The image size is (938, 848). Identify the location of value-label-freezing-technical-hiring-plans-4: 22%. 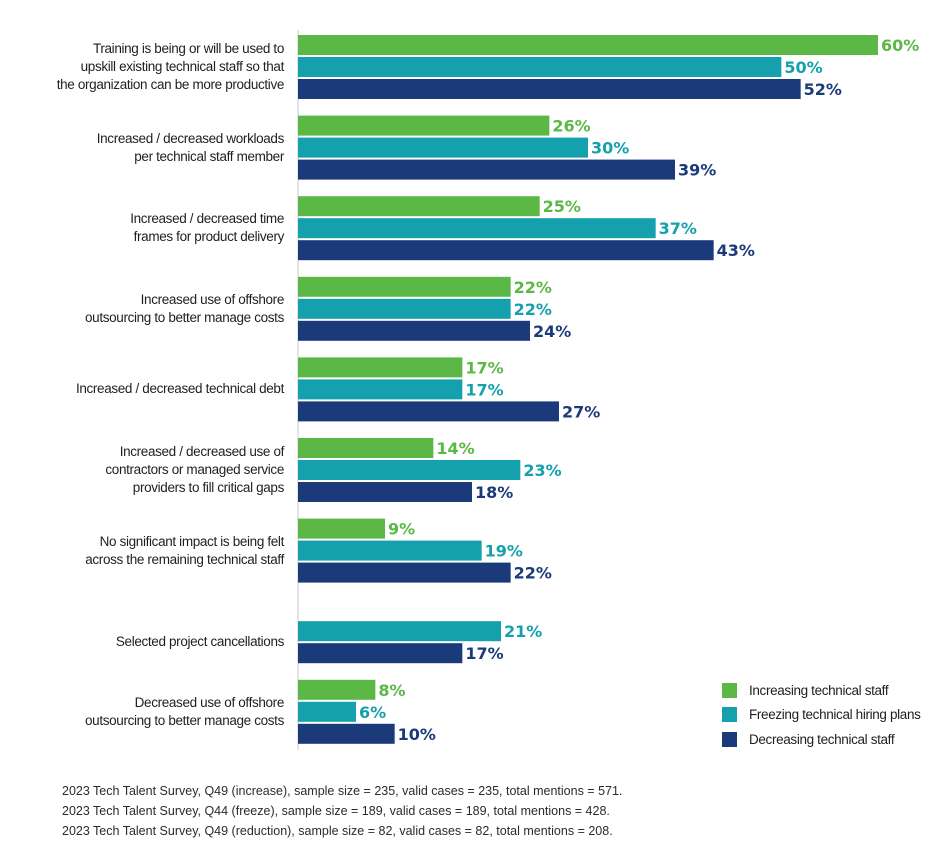
(533, 309).